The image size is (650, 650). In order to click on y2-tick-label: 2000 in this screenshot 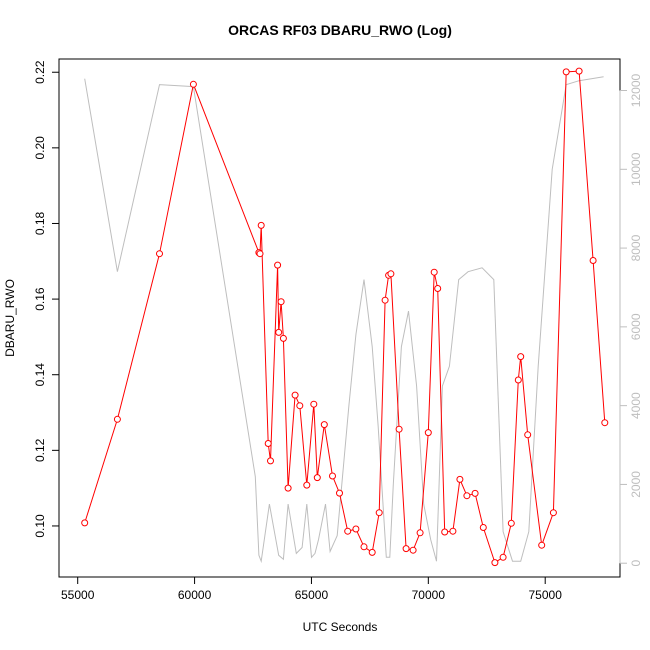, I will do `click(636, 484)`.